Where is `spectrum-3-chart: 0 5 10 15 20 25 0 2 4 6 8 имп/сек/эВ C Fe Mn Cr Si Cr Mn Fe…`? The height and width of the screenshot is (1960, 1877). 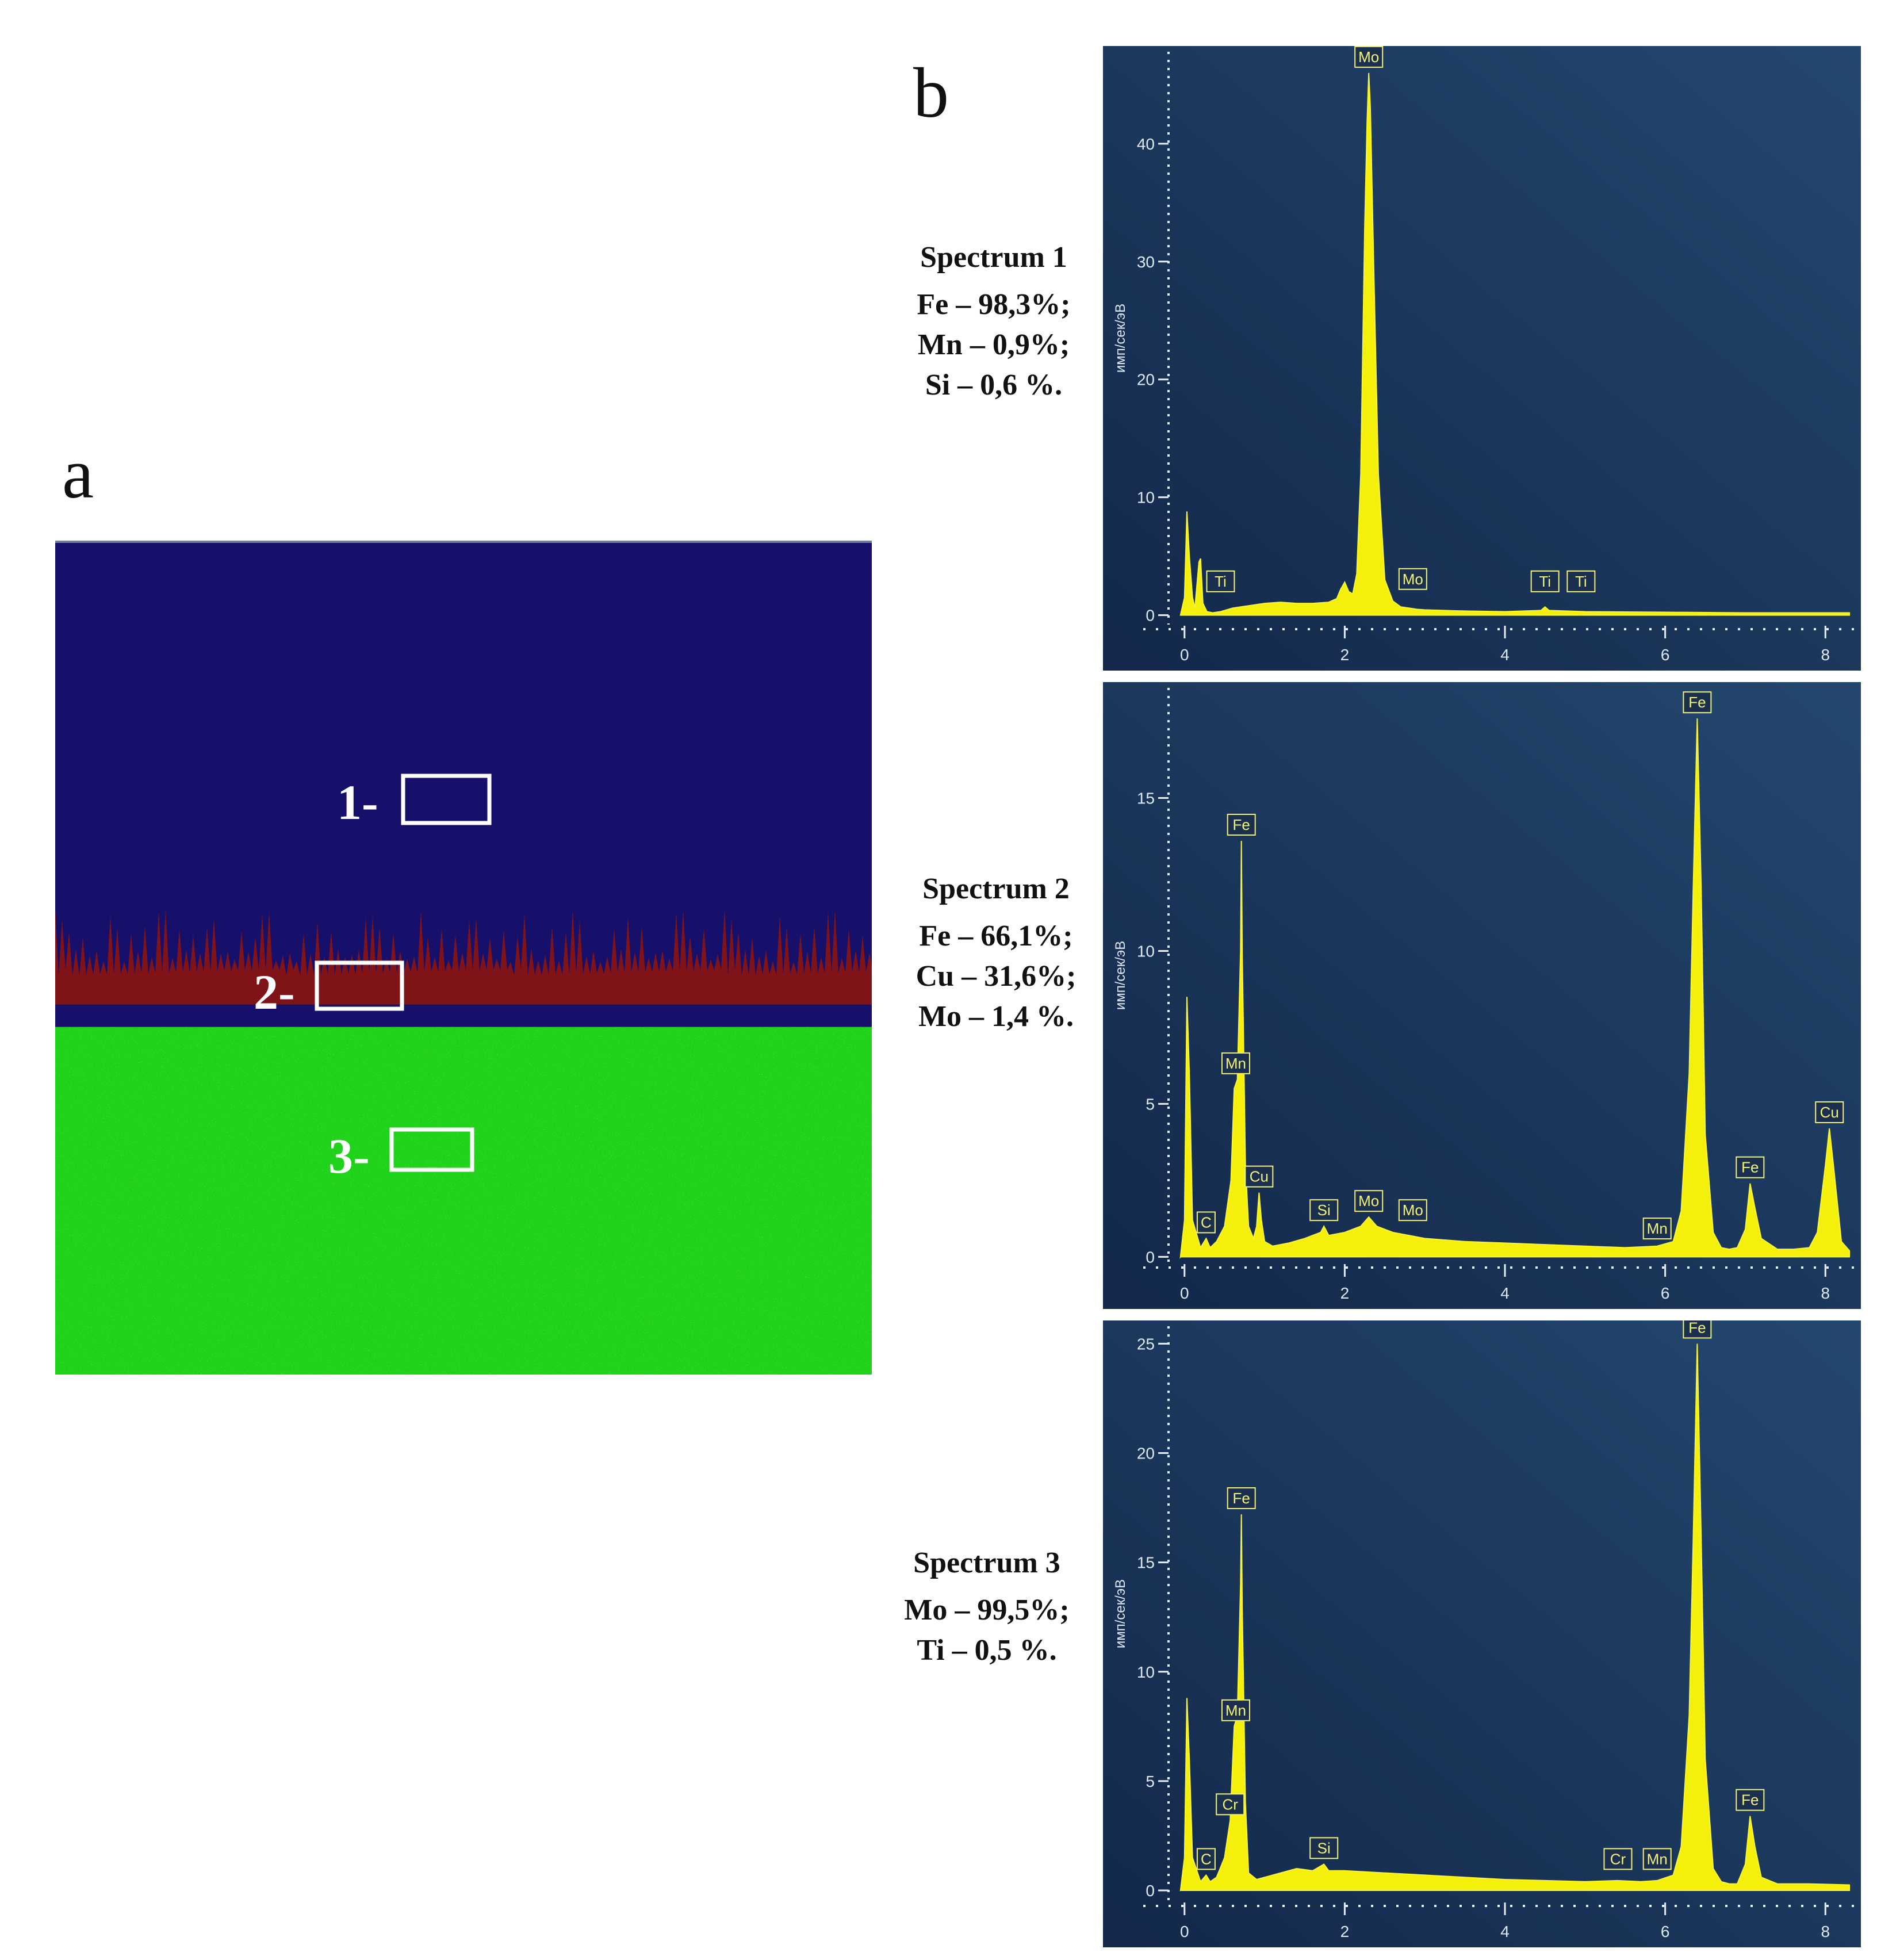 spectrum-3-chart: 0 5 10 15 20 25 0 2 4 6 8 имп/сек/эВ C Fe Mn Cr Si Cr Mn Fe… is located at coordinates (1482, 1633).